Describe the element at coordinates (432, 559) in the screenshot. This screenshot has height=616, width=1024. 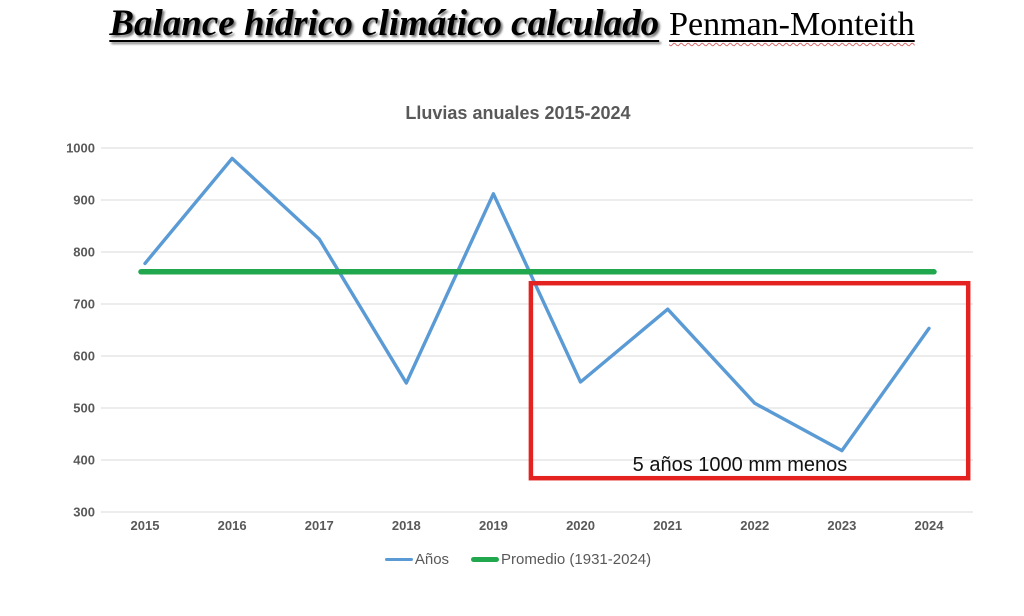
I see `legend-label-anos: Años` at that location.